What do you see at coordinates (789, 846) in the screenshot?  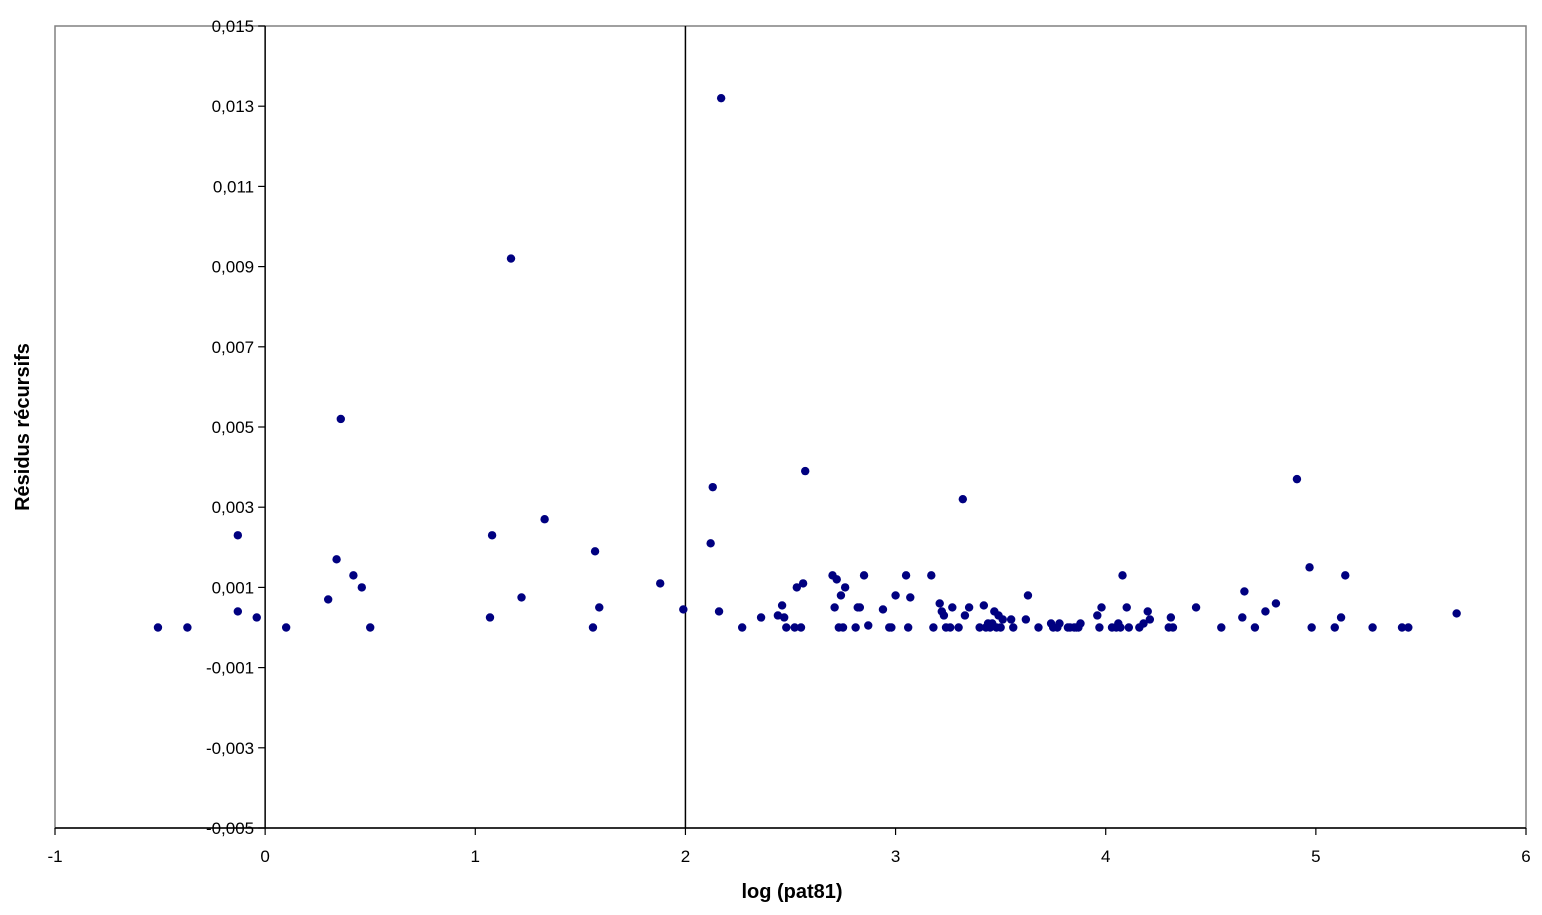 I see `x-axis: -1 0 1 2 3 4 5 6` at bounding box center [789, 846].